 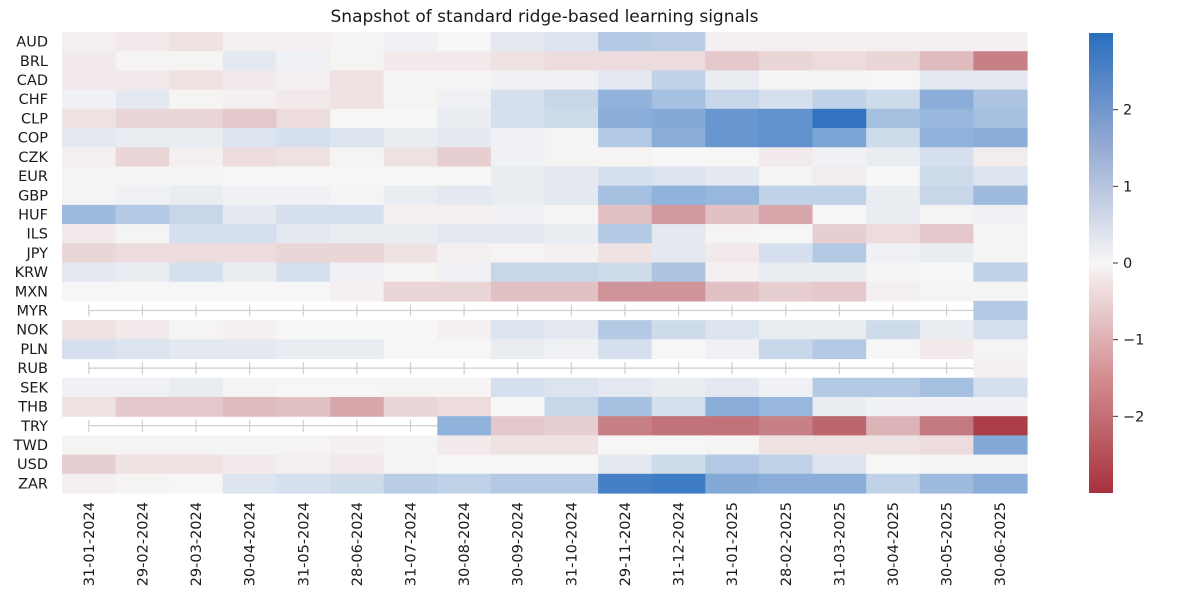 I want to click on y-tick-label: HUF, so click(x=33, y=215).